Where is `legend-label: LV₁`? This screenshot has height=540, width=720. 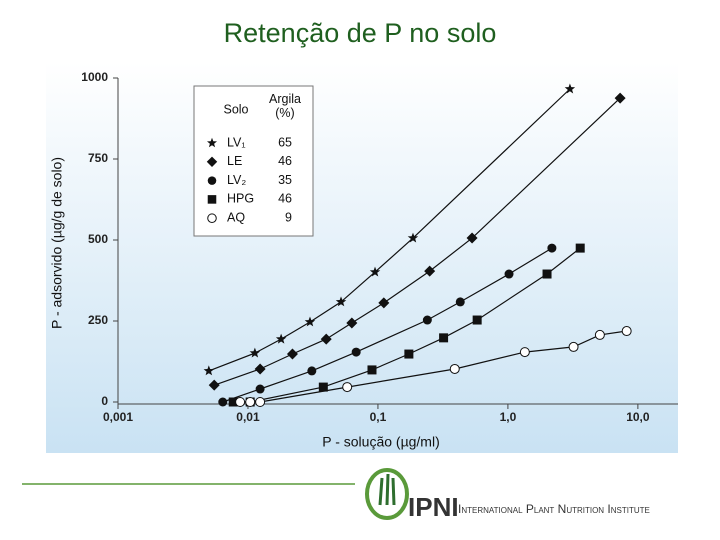
legend-label: LV₁ is located at coordinates (236, 142).